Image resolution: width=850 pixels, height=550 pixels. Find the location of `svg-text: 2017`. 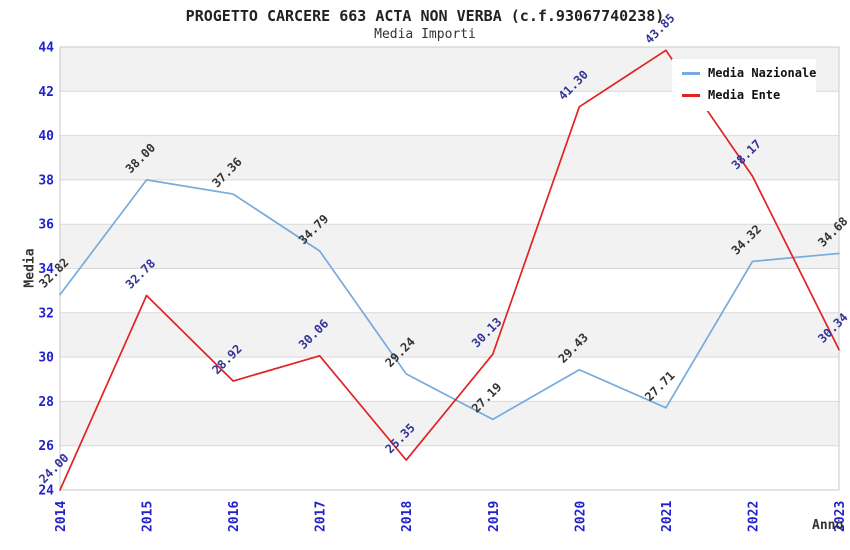

svg-text: 2017 is located at coordinates (321, 516).